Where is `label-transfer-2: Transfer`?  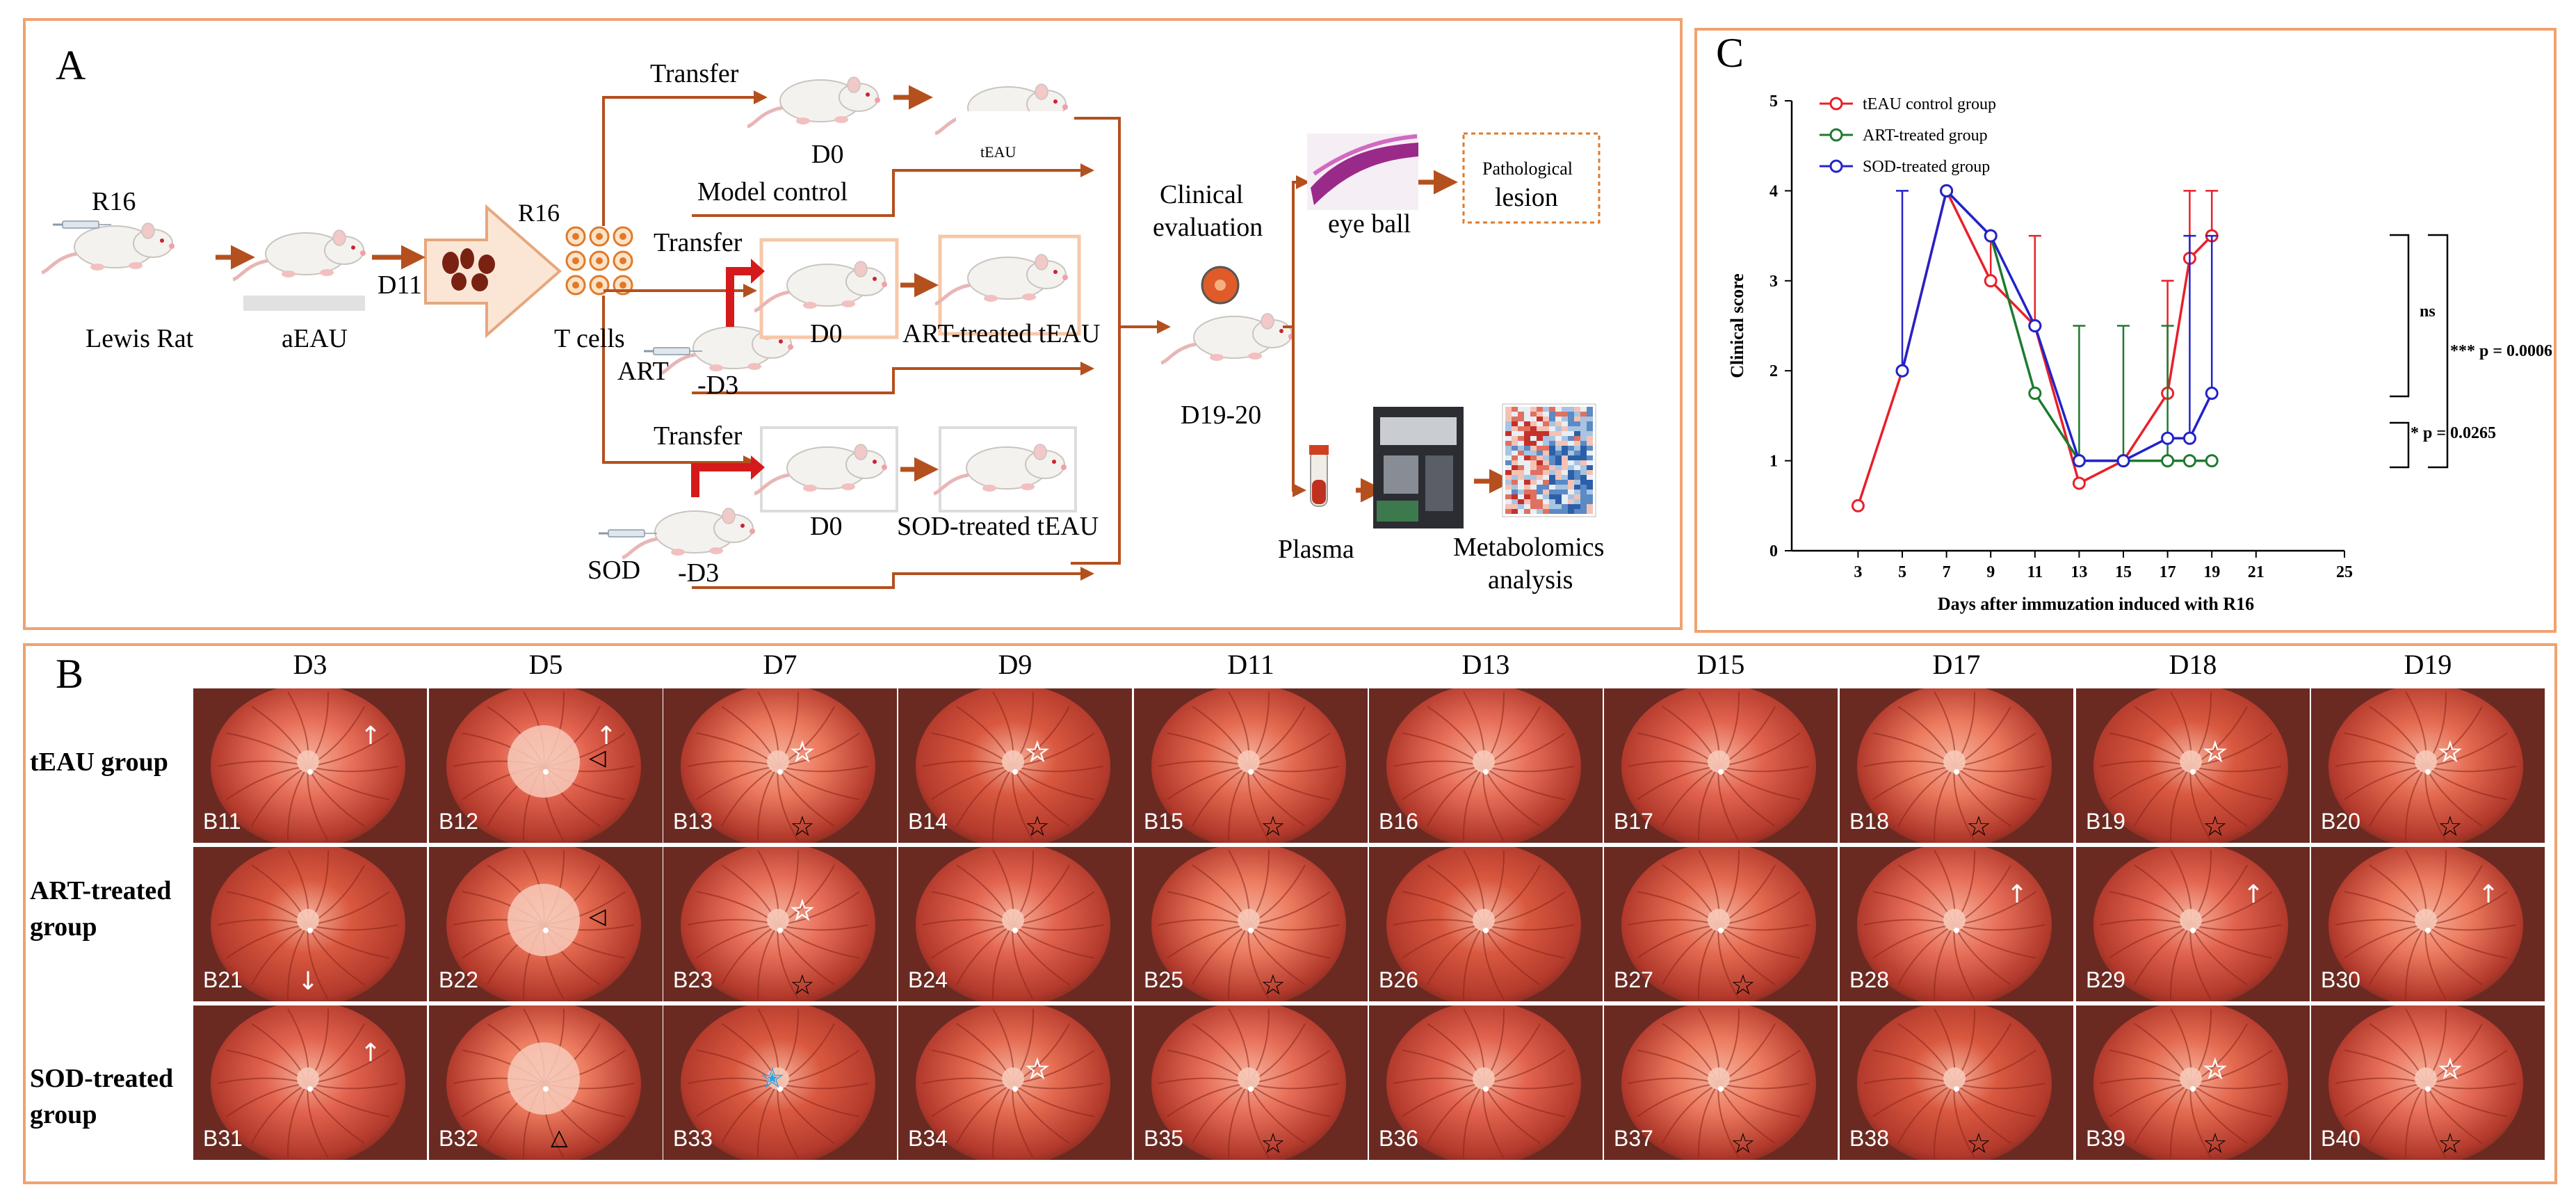 label-transfer-2: Transfer is located at coordinates (698, 242).